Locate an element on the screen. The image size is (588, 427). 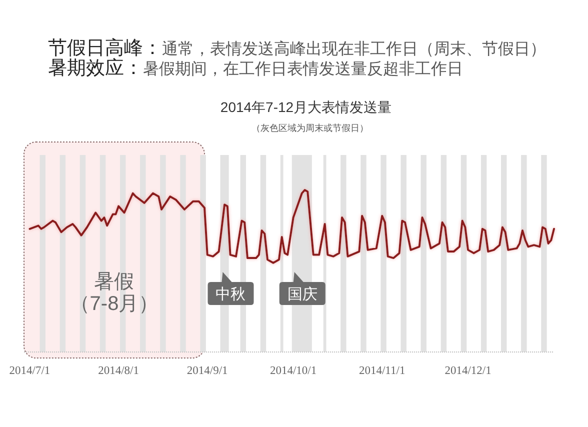
x-tick-label: 2014/7/1 is located at coordinates (29, 371).